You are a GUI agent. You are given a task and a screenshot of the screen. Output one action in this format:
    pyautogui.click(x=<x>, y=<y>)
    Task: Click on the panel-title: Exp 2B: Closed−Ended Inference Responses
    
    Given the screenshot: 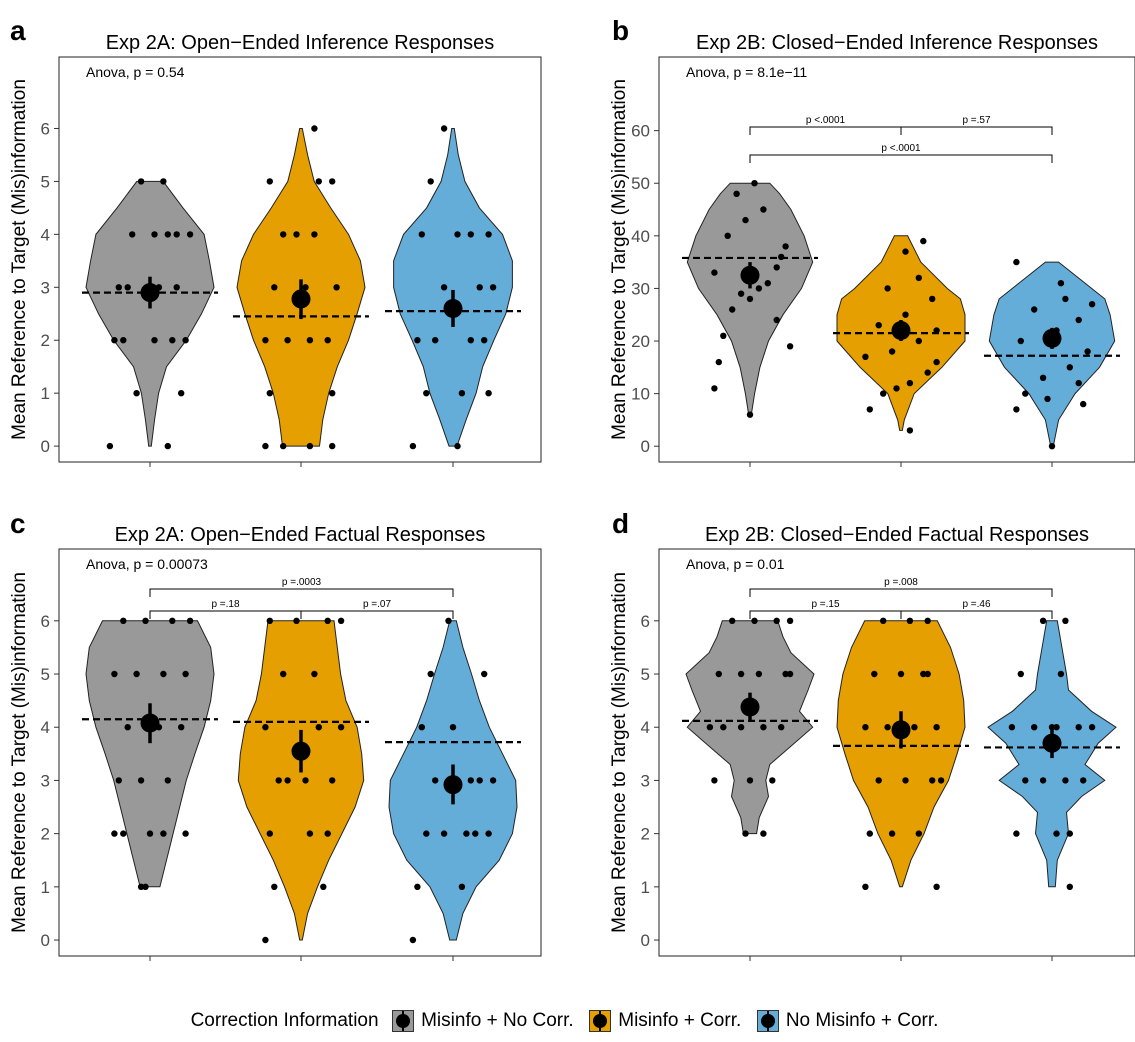 What is the action you would take?
    pyautogui.click(x=897, y=43)
    